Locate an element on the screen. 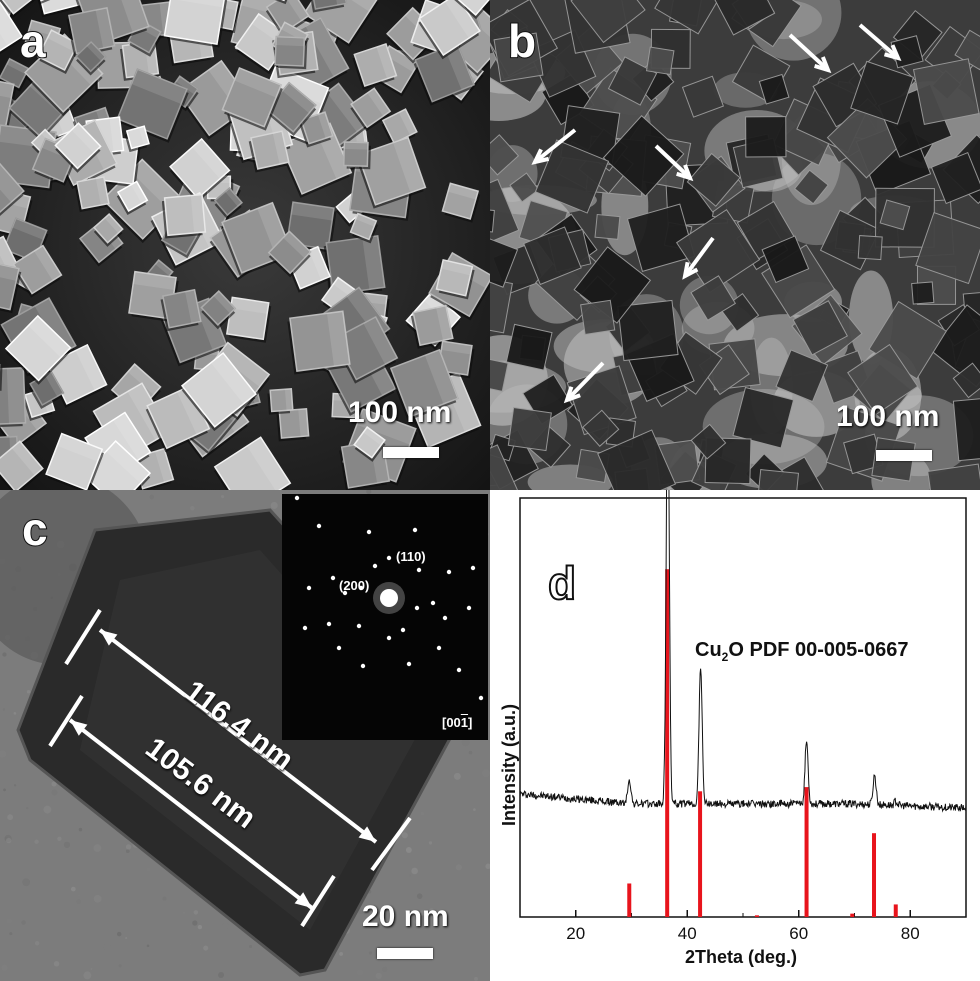 The height and width of the screenshot is (981, 980). x-tick-label: 20 is located at coordinates (576, 933).